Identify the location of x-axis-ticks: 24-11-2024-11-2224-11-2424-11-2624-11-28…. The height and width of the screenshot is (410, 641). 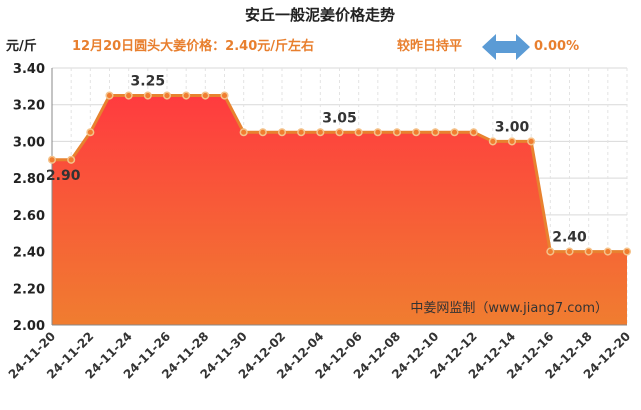
(319, 355).